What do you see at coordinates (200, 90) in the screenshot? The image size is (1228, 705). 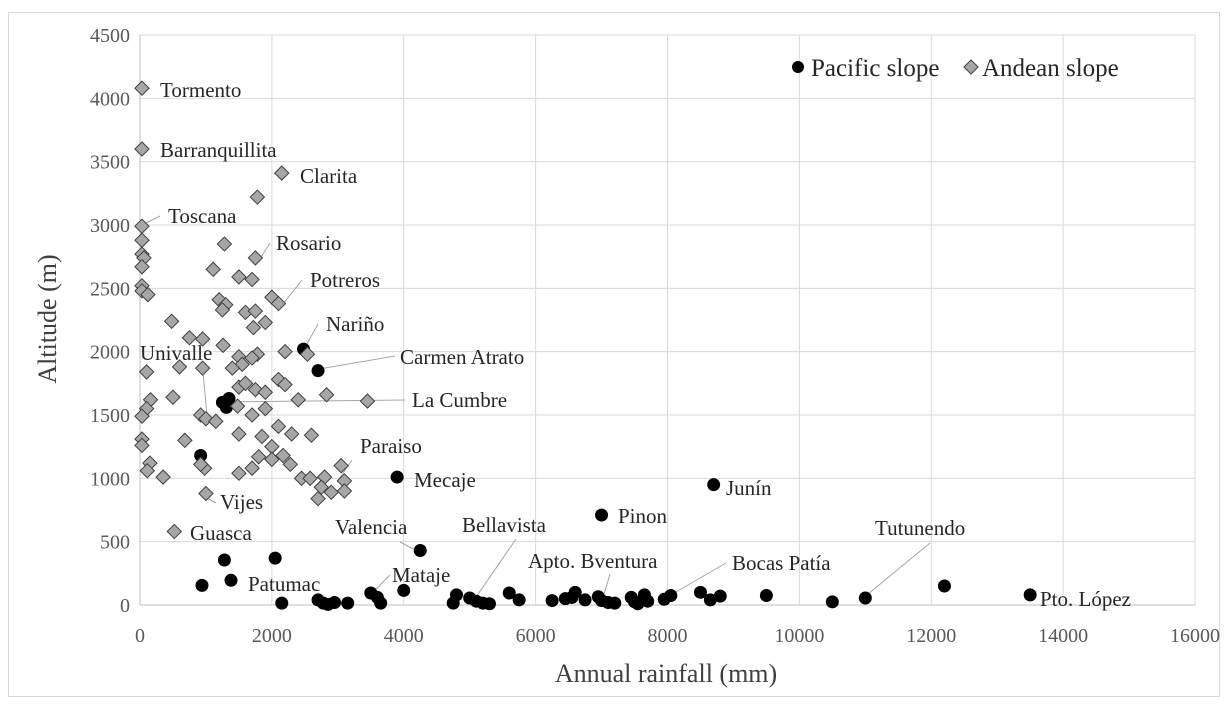 I see `annotation-label: Tormento` at bounding box center [200, 90].